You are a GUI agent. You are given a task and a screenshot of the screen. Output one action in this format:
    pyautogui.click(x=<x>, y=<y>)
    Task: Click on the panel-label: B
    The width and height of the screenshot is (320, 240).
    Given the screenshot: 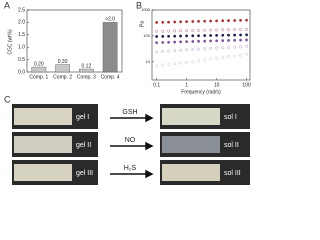 What is the action you would take?
    pyautogui.click(x=139, y=5)
    